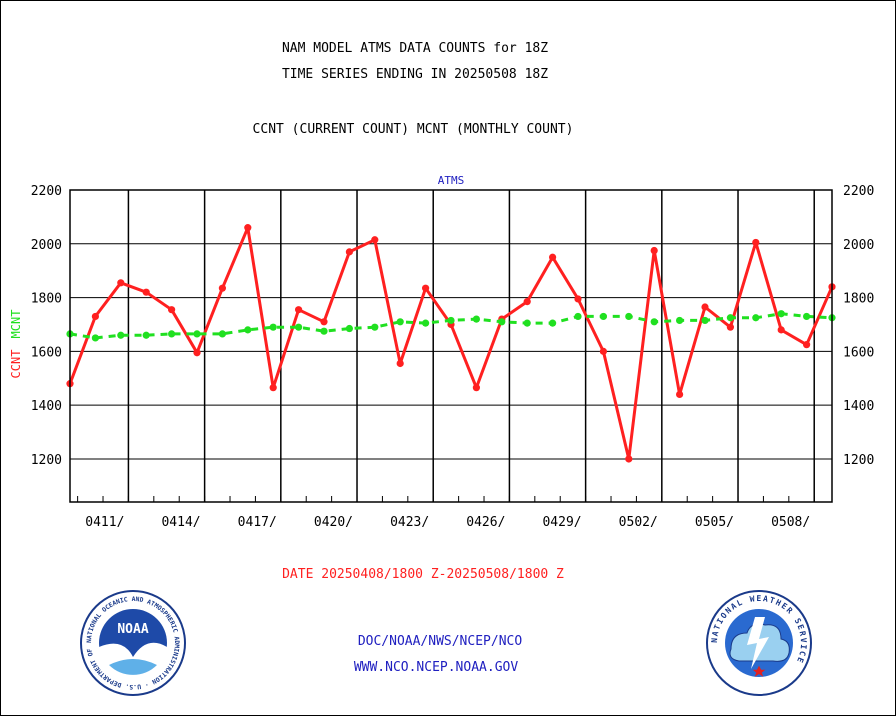 The height and width of the screenshot is (716, 896). What do you see at coordinates (790, 522) in the screenshot?
I see `x-tick-label: 0508/` at bounding box center [790, 522].